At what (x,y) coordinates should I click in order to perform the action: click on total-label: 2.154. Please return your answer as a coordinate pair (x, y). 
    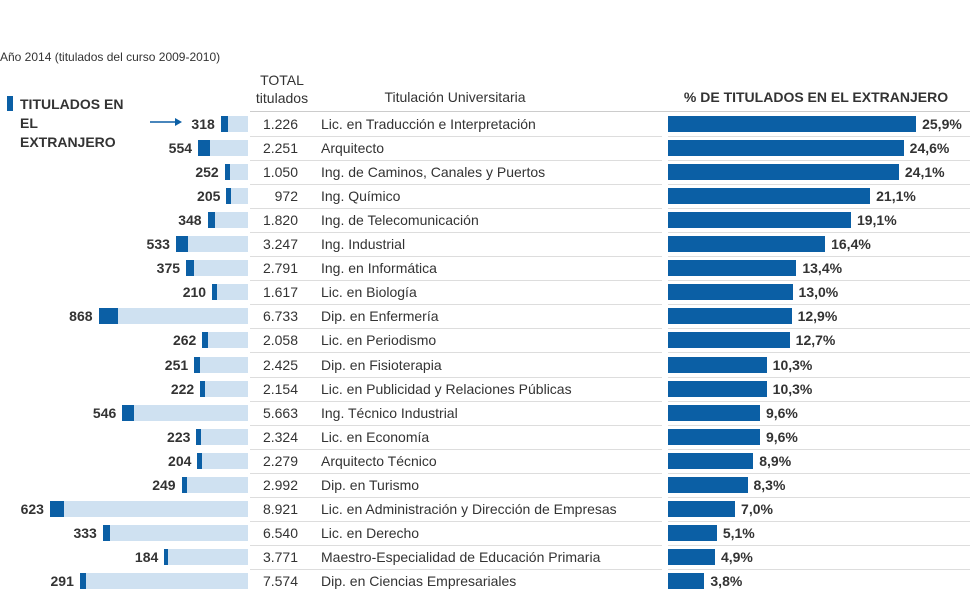
    Looking at the image, I should click on (280, 388).